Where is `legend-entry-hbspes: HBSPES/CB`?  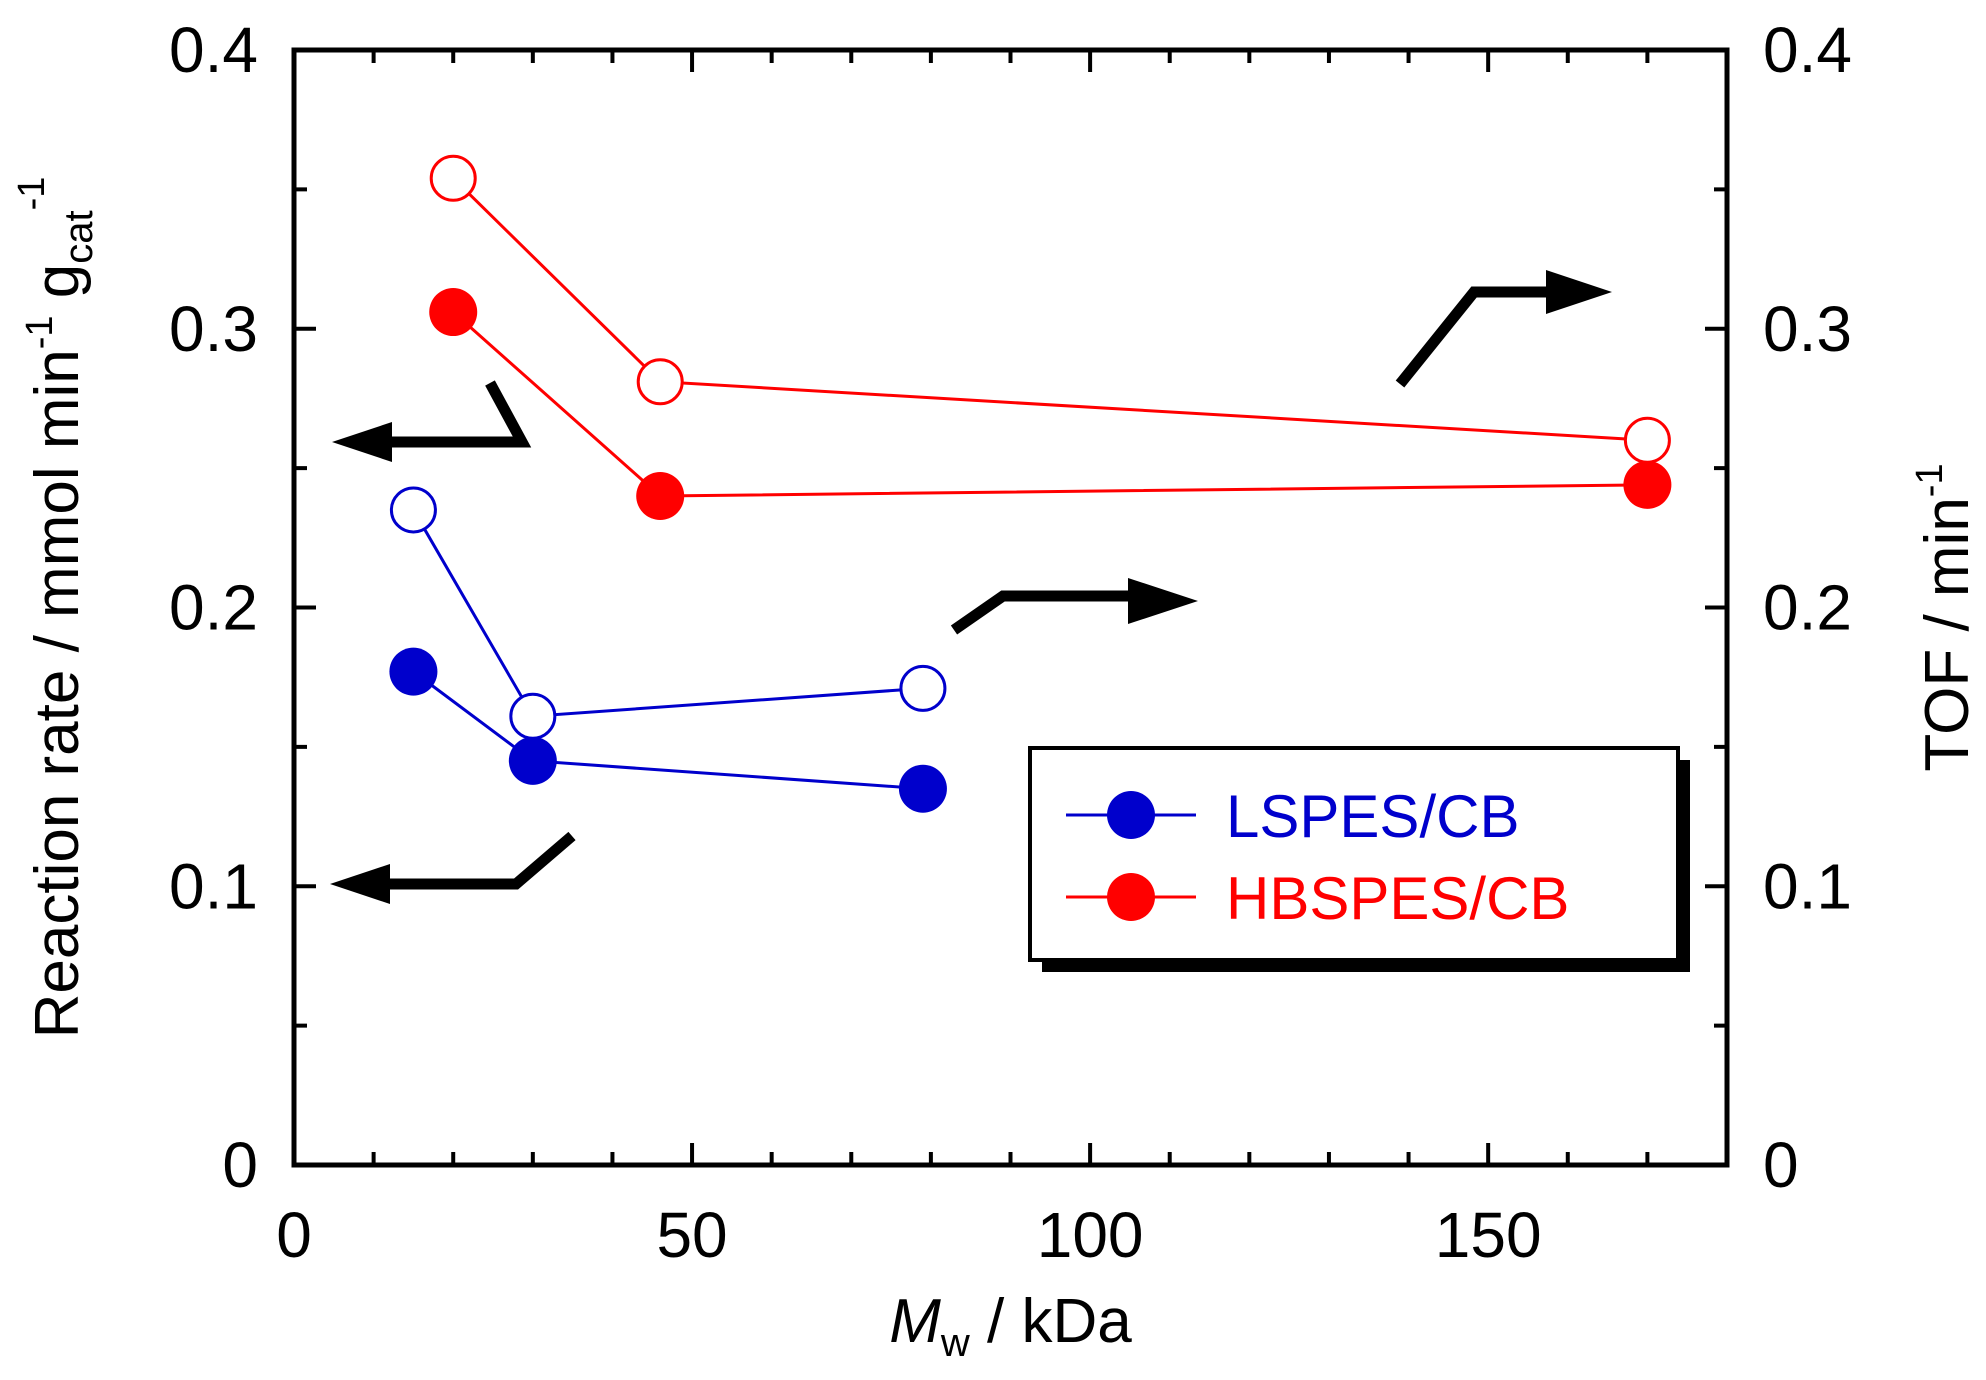 legend-entry-hbspes: HBSPES/CB is located at coordinates (1317, 898).